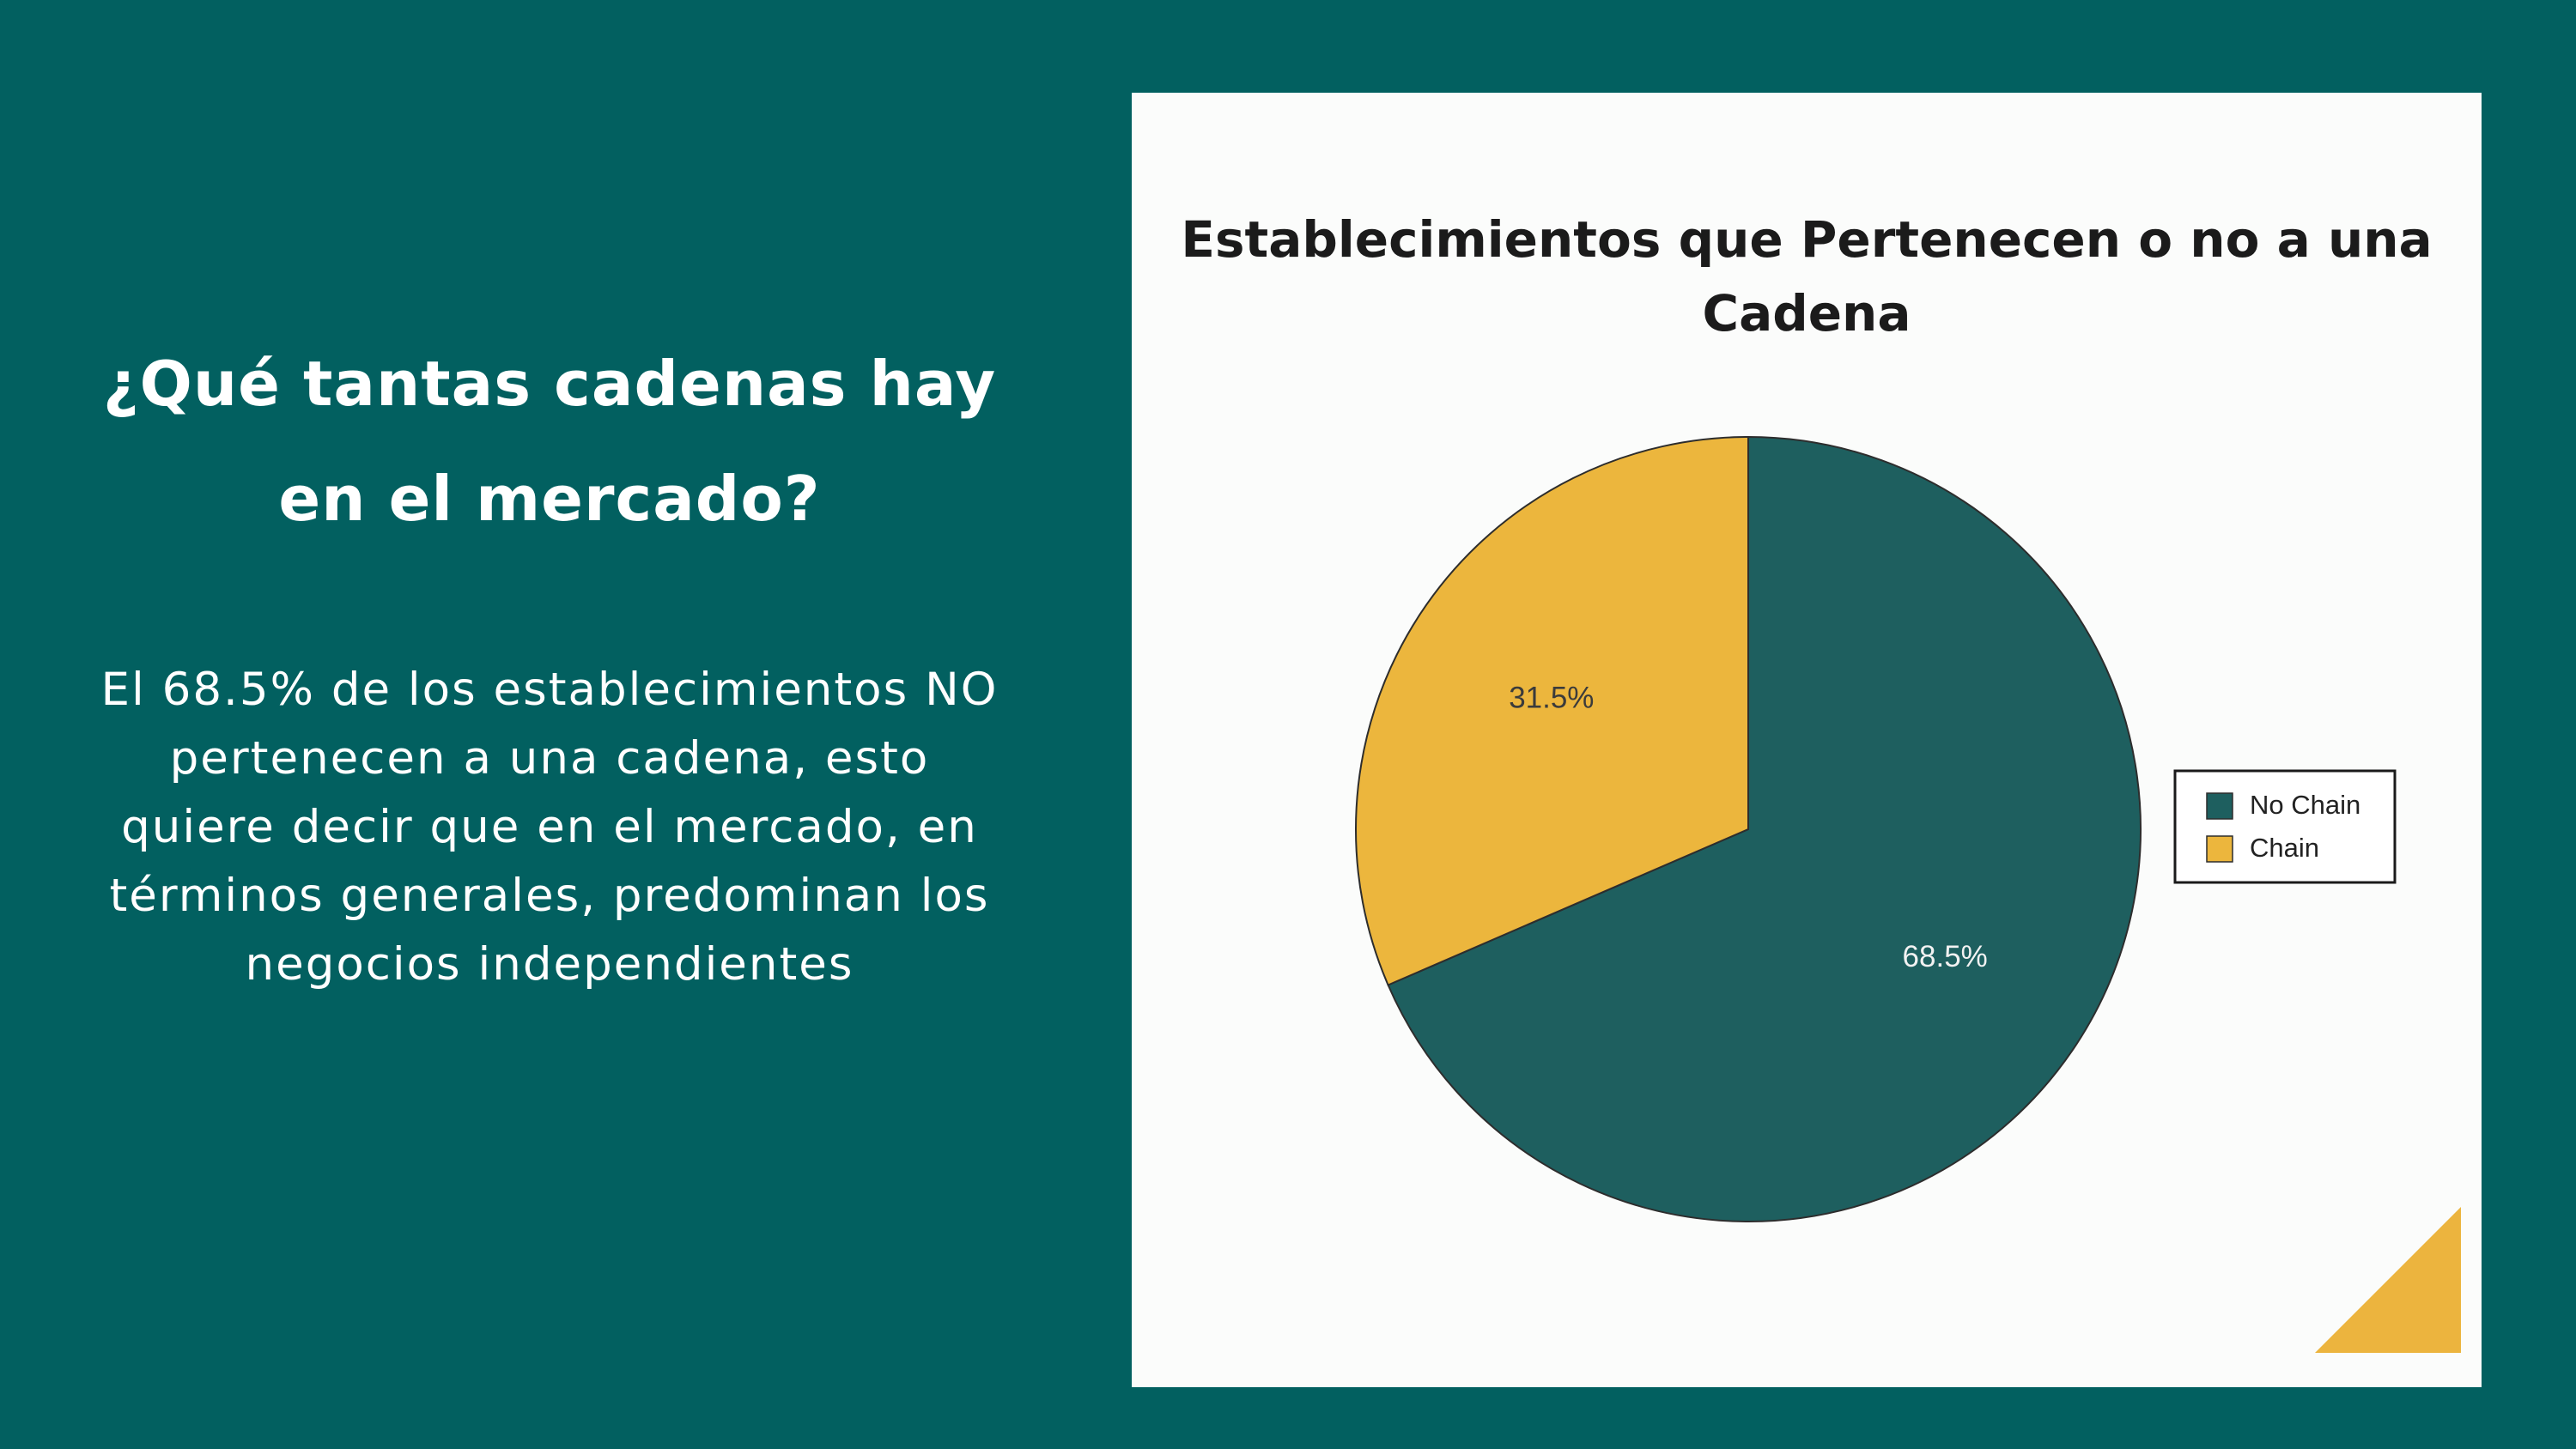 This screenshot has height=1449, width=2576. What do you see at coordinates (2305, 805) in the screenshot?
I see `legend-label-no-chain: No Chain` at bounding box center [2305, 805].